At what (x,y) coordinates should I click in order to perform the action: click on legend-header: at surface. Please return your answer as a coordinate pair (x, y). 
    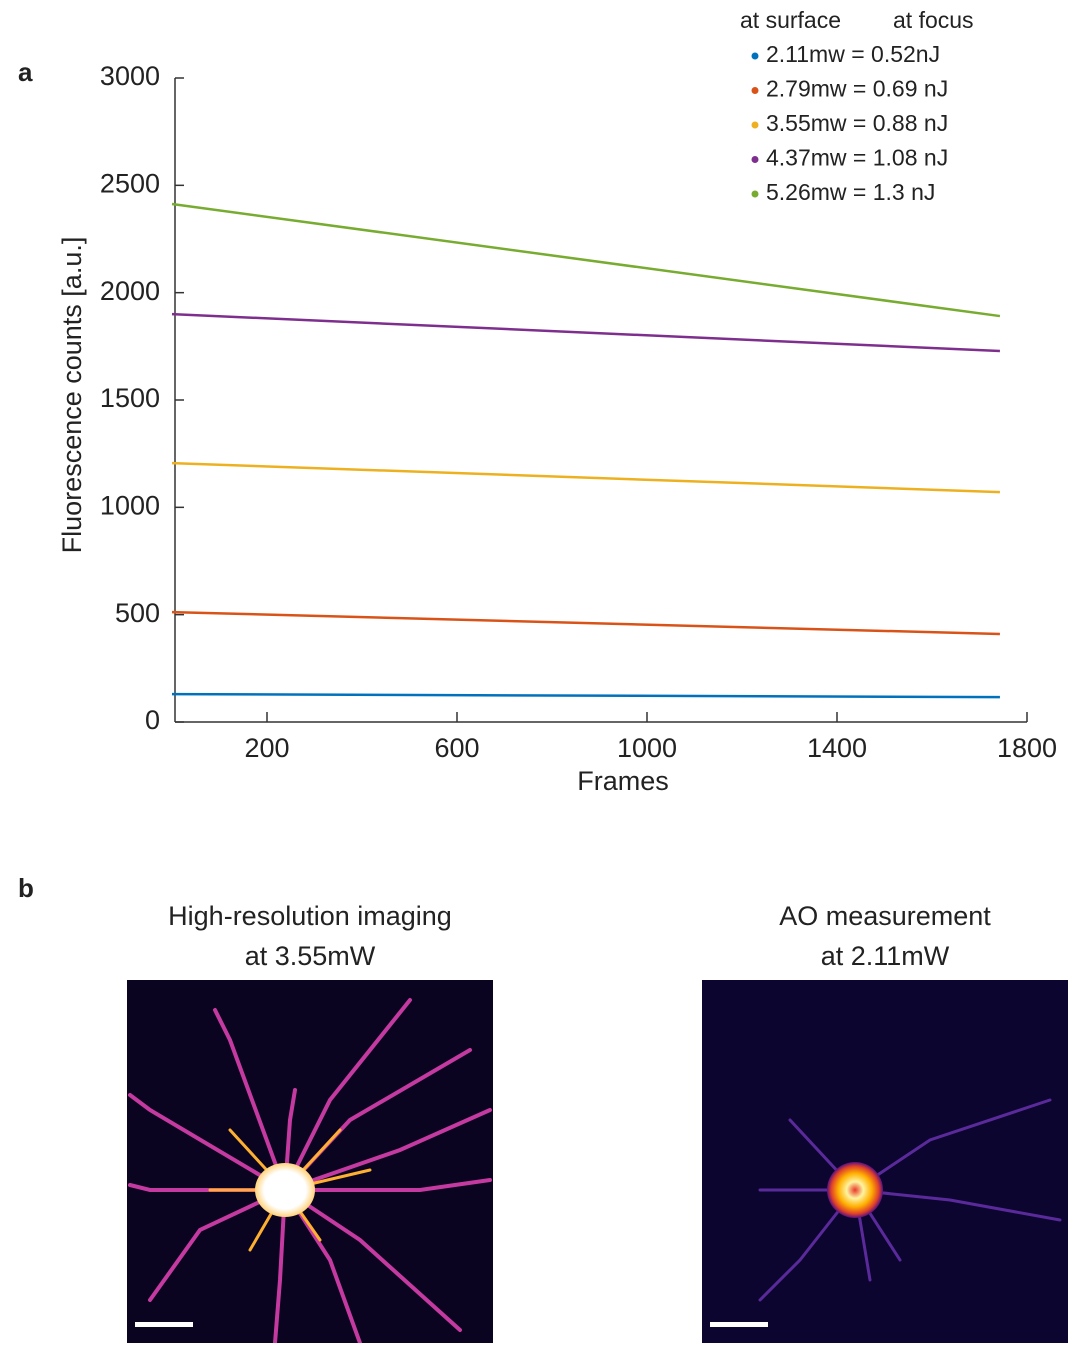
    Looking at the image, I should click on (790, 20).